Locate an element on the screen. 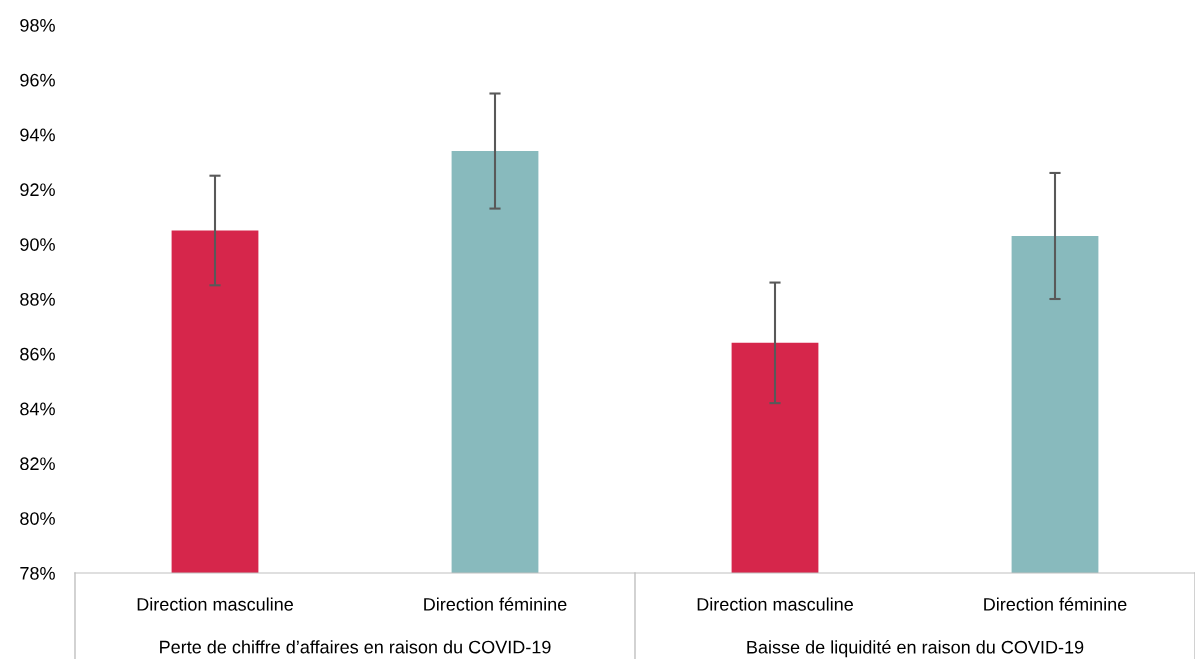 This screenshot has height=659, width=1195. y-tick-label: 98% is located at coordinates (37, 25).